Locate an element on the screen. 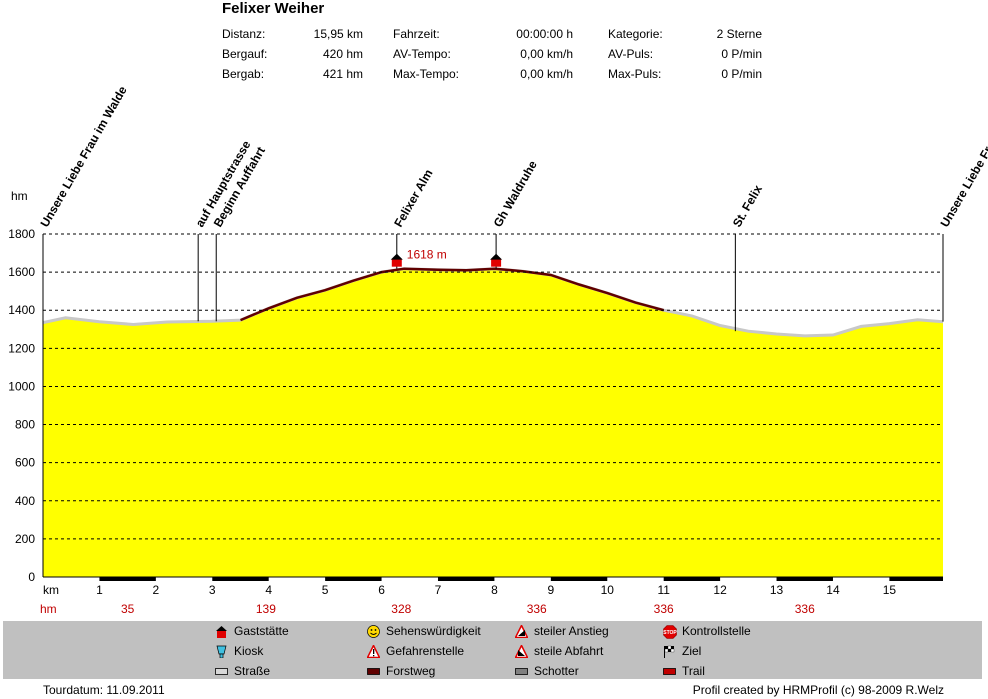 This screenshot has width=988, height=699. hm-row-label: hm is located at coordinates (48, 609).